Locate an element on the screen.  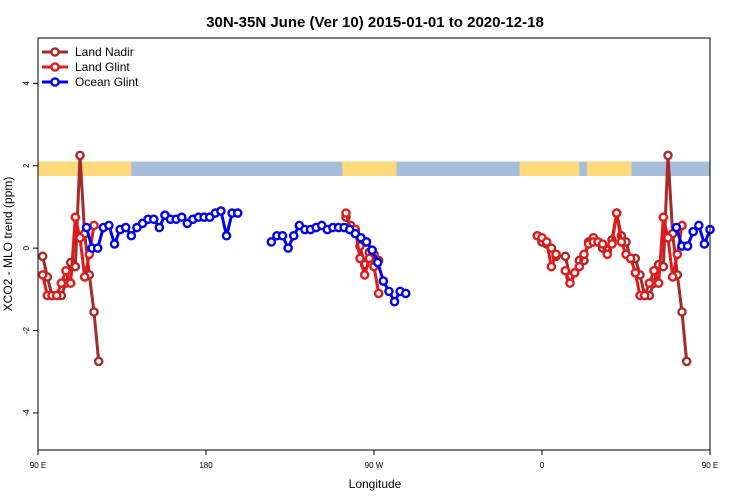
land-mask-band is located at coordinates (374, 169).